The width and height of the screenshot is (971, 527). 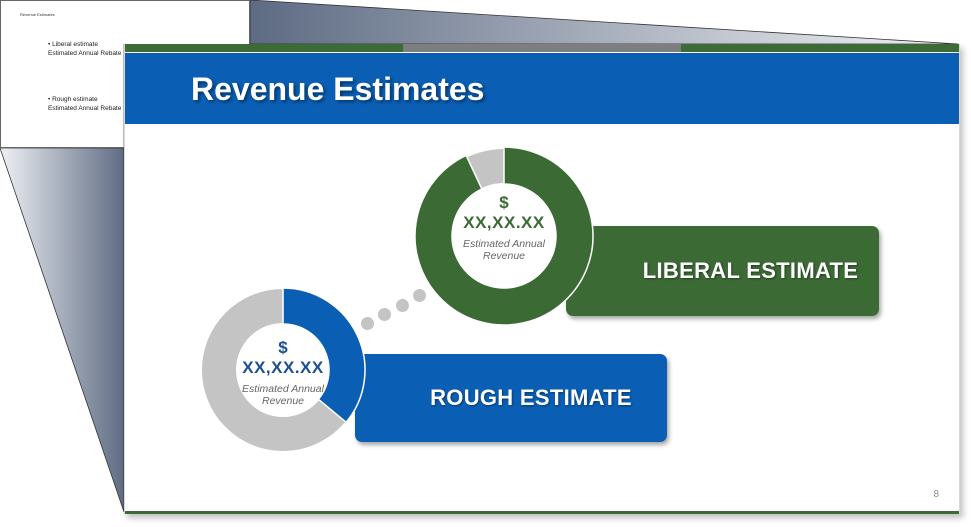 I want to click on rough-estimate-label: ROUGH ESTIMATE, so click(x=531, y=397).